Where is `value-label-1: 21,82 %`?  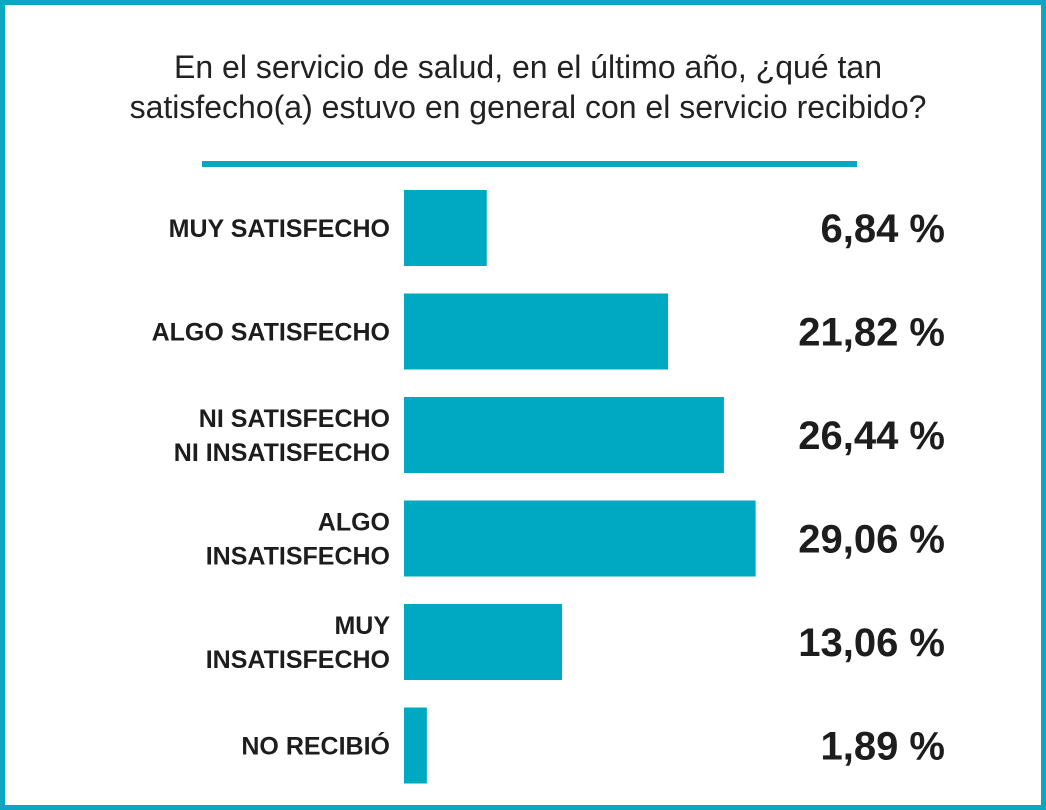
value-label-1: 21,82 % is located at coordinates (871, 333).